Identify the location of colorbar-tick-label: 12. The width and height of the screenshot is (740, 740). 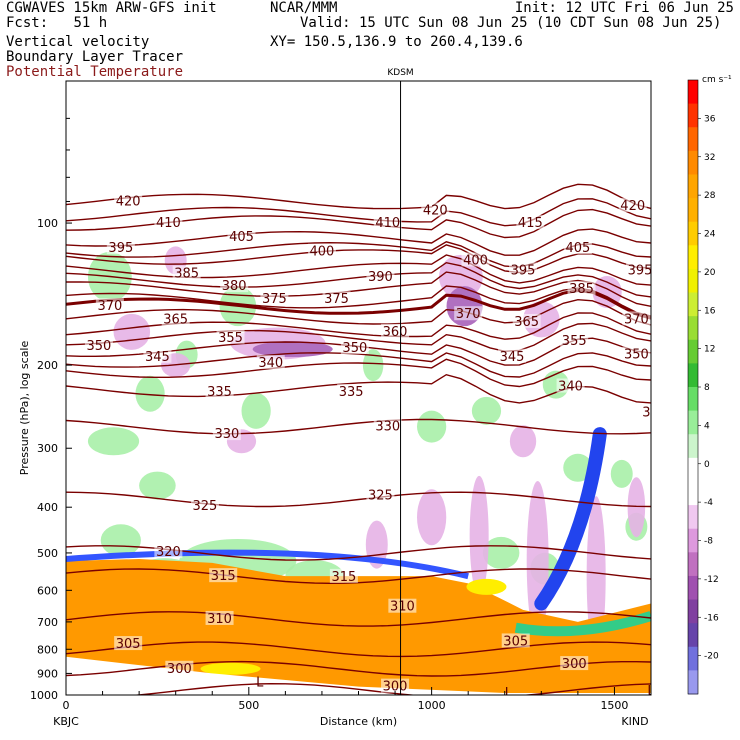
(709, 350).